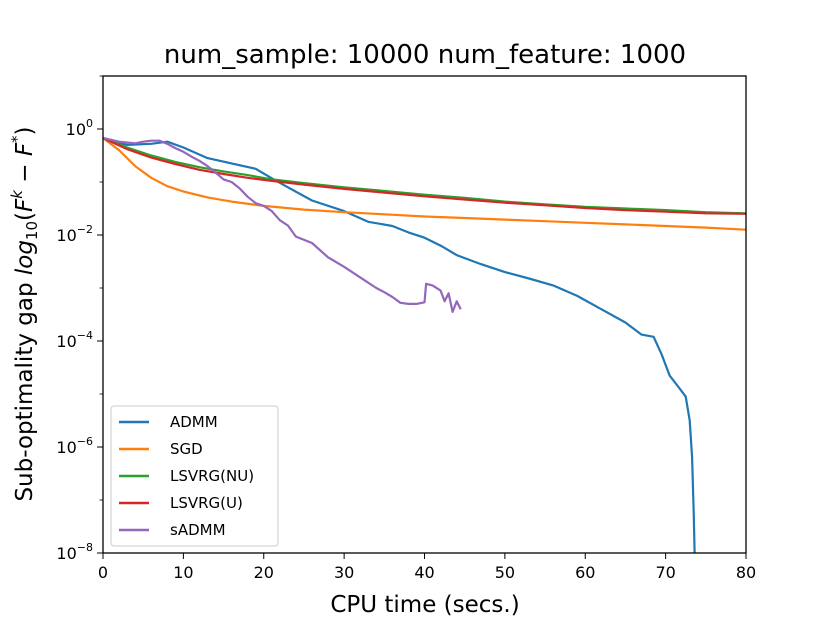 The image size is (830, 623). I want to click on legend-label: LSVRG(U), so click(206, 503).